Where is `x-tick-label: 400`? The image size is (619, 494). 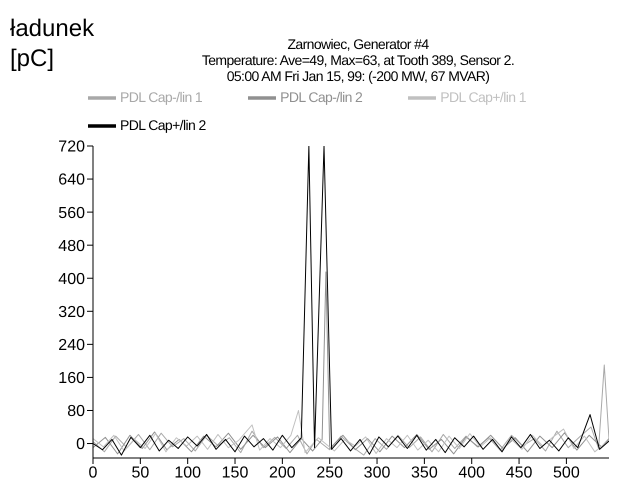
x-tick-label: 400 is located at coordinates (472, 473).